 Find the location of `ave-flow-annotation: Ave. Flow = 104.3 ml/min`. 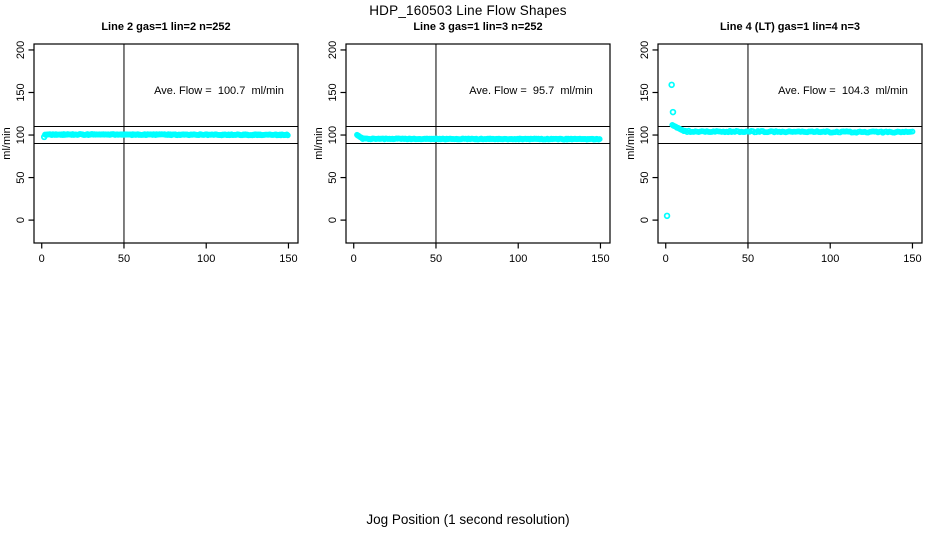

ave-flow-annotation: Ave. Flow = 104.3 ml/min is located at coordinates (843, 91).